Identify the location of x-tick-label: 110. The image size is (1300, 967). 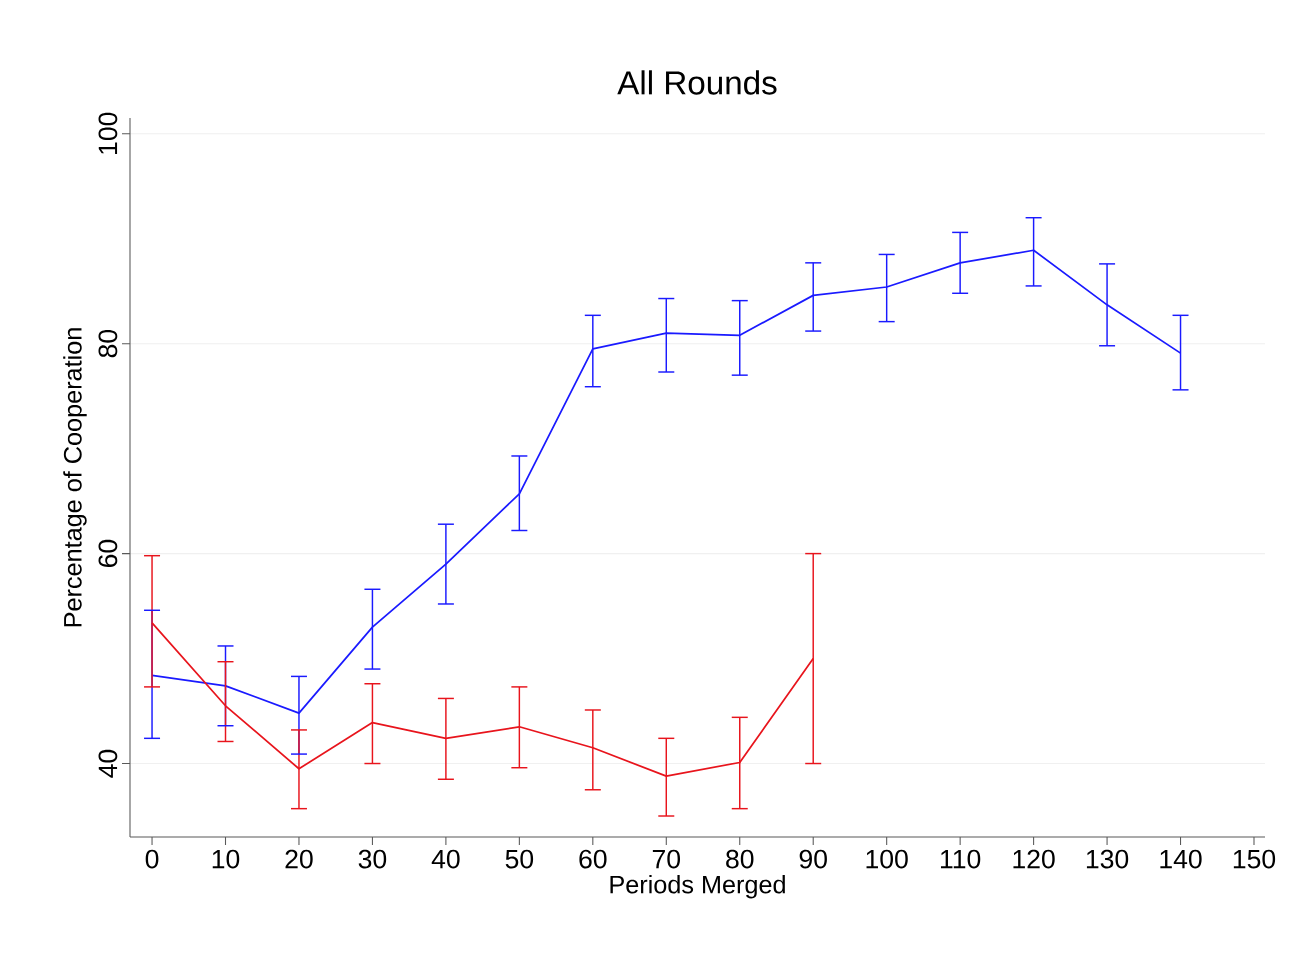
(960, 859).